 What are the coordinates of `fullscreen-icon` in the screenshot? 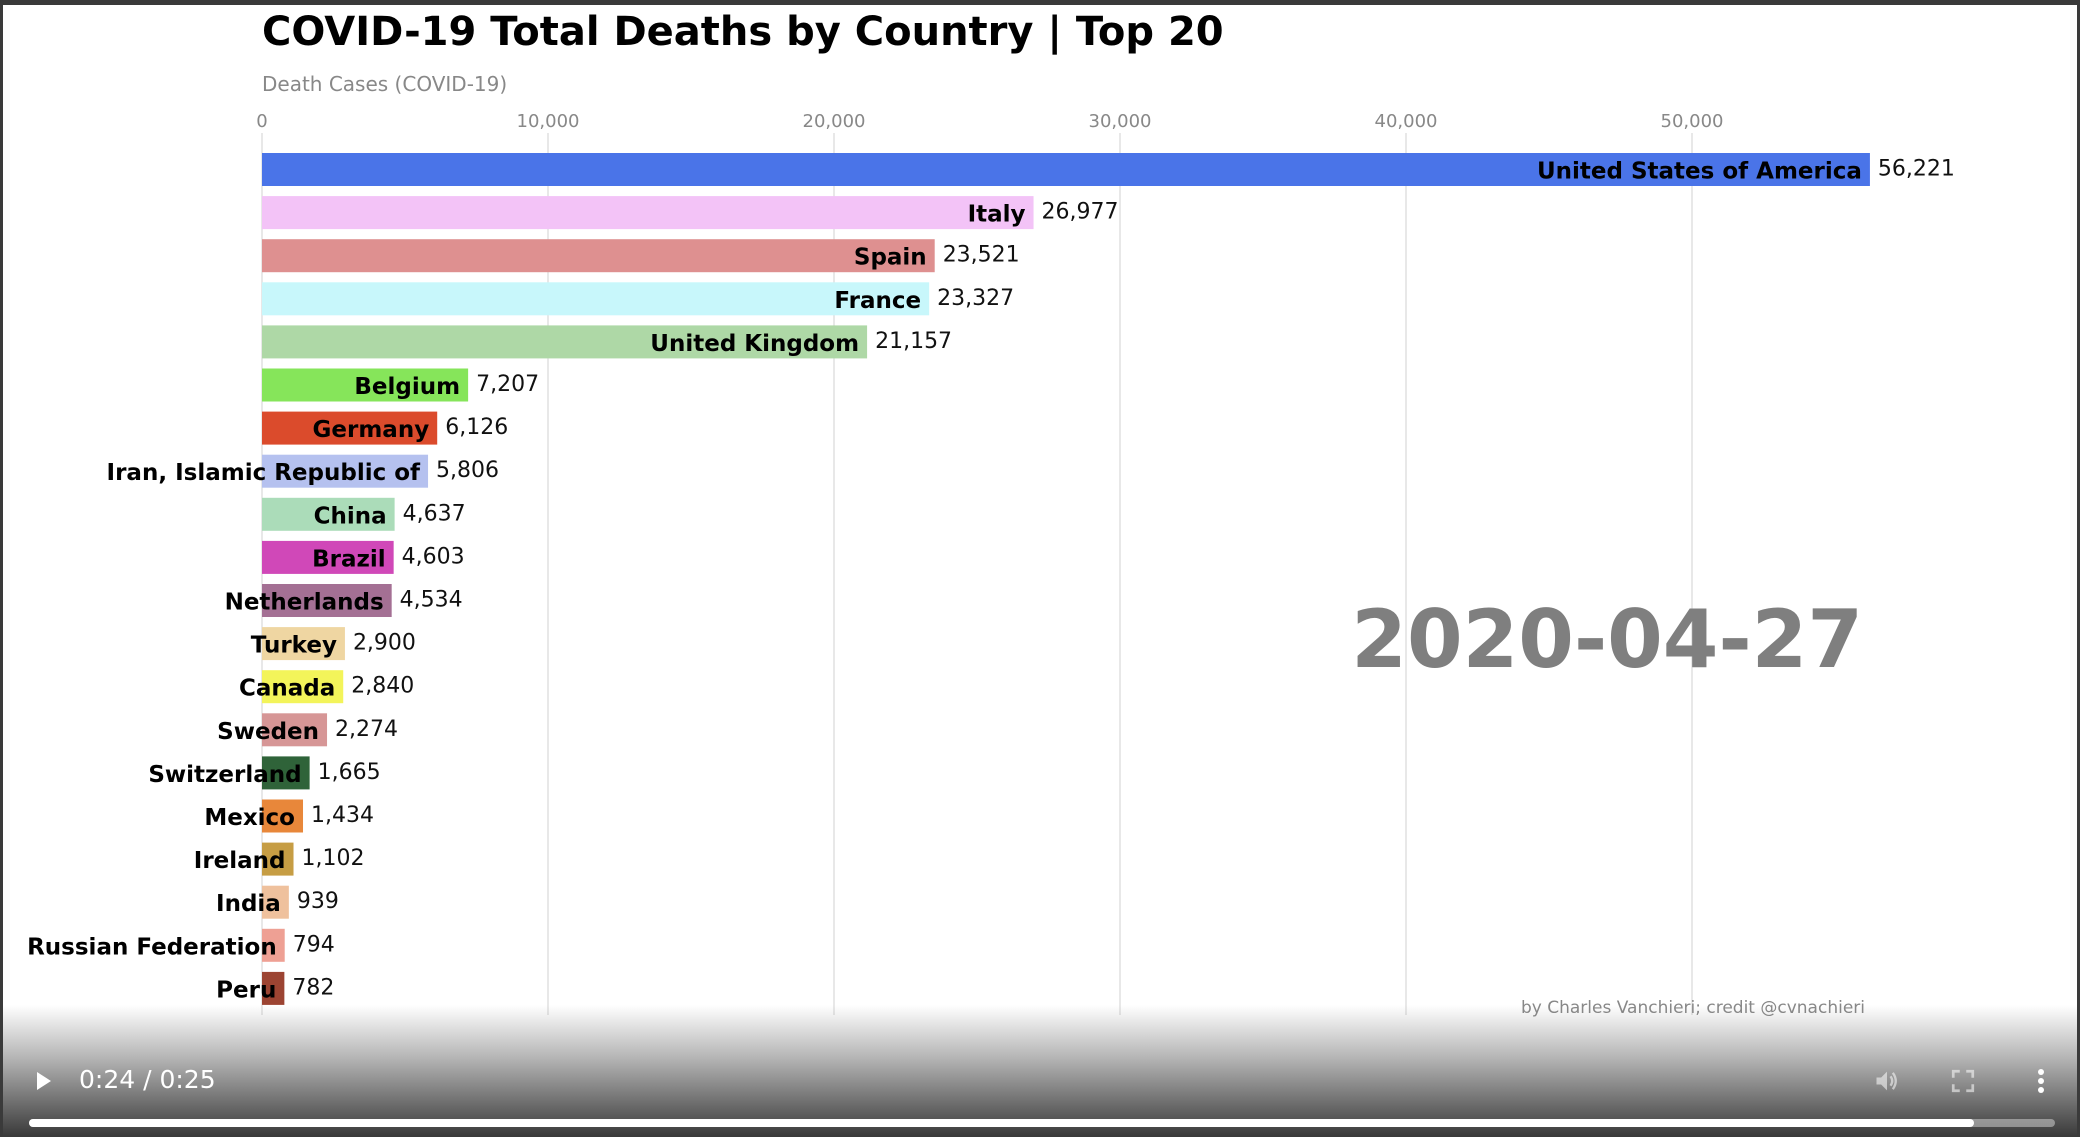 It's located at (1963, 1081).